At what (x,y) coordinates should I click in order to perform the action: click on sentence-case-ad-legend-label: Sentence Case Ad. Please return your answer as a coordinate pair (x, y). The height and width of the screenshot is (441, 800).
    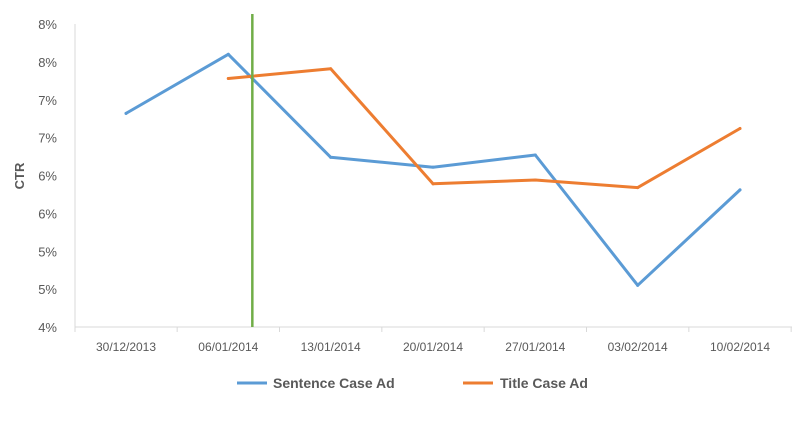
    Looking at the image, I should click on (334, 383).